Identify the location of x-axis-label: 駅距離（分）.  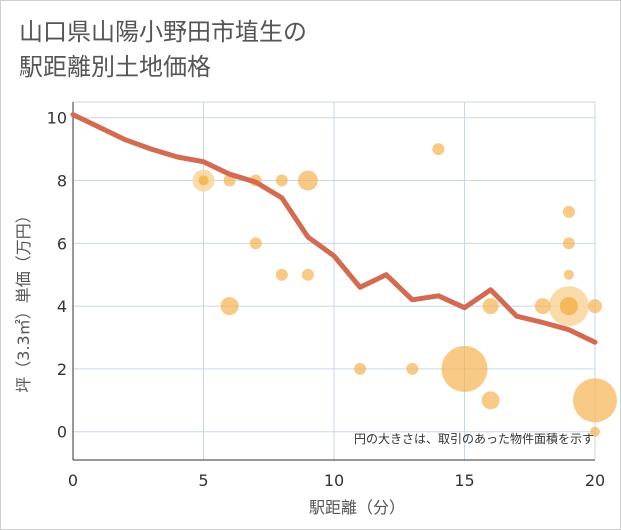
(357, 507).